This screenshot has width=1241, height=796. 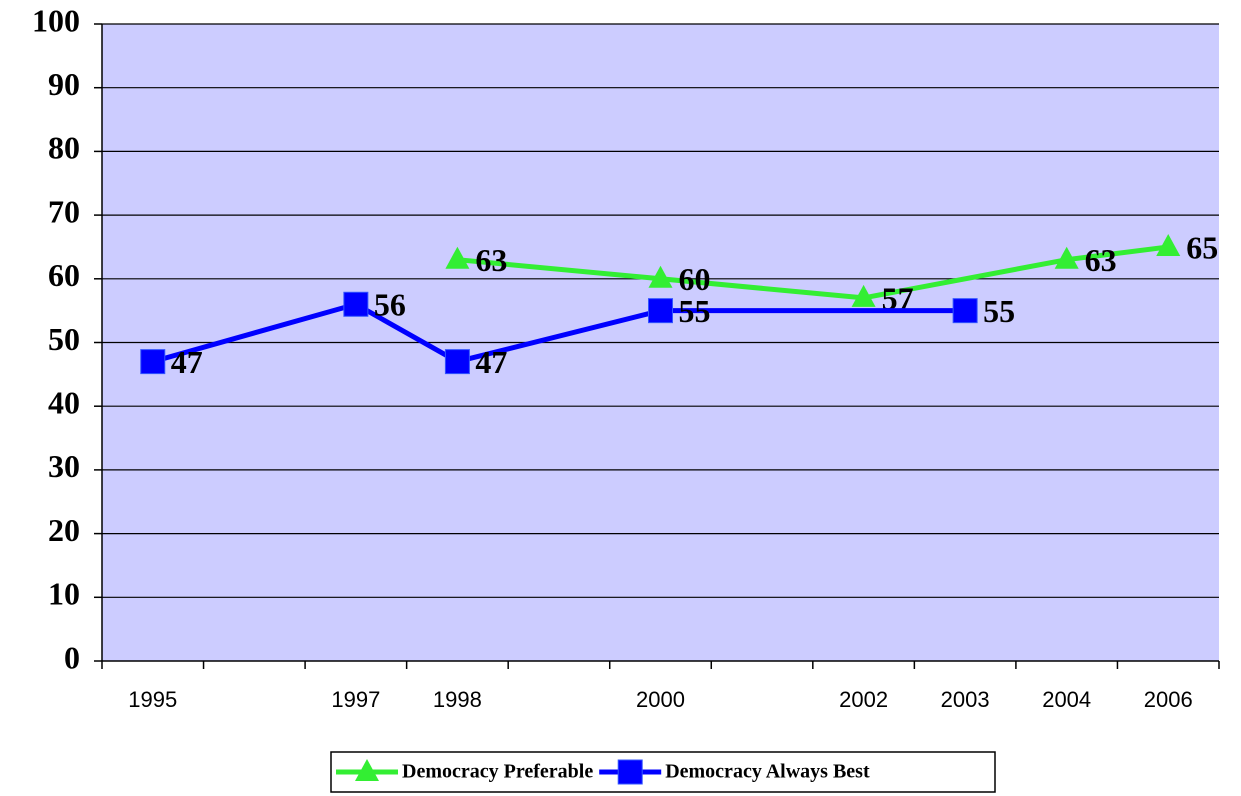 I want to click on data-label: 60, so click(x=695, y=279).